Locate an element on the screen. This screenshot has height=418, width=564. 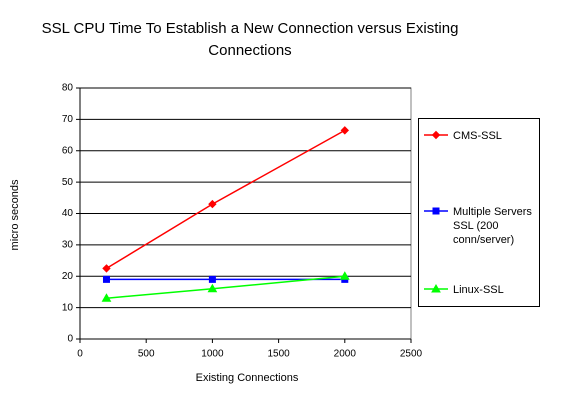
legend-label: Multiple Servers SSL (200 conn/server) is located at coordinates (492, 226).